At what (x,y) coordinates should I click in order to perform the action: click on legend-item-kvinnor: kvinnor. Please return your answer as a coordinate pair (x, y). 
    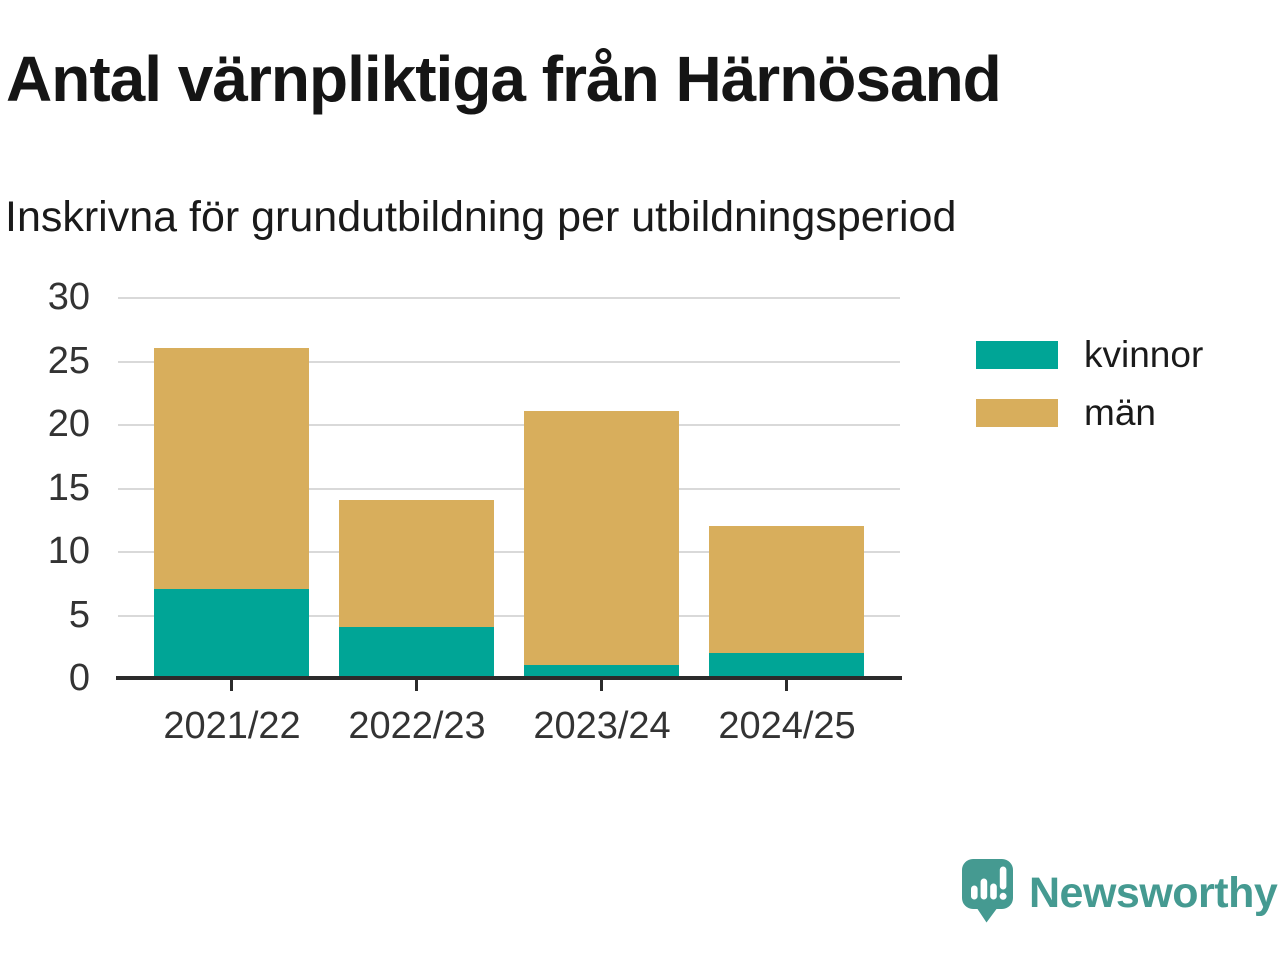
    Looking at the image, I should click on (1090, 354).